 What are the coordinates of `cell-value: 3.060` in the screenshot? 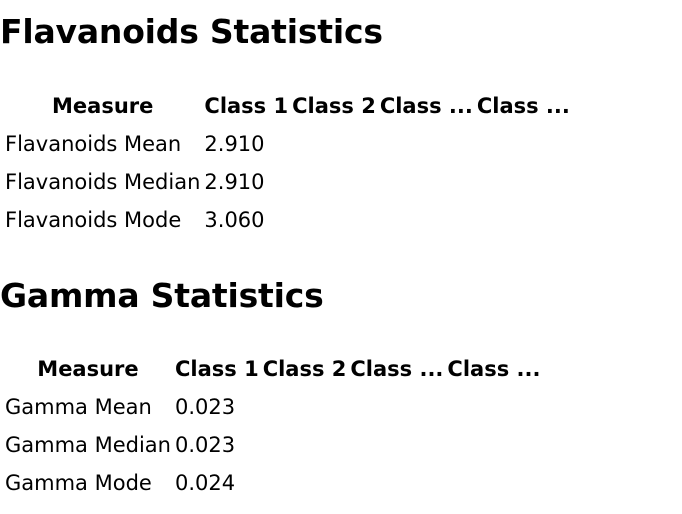 It's located at (234, 220).